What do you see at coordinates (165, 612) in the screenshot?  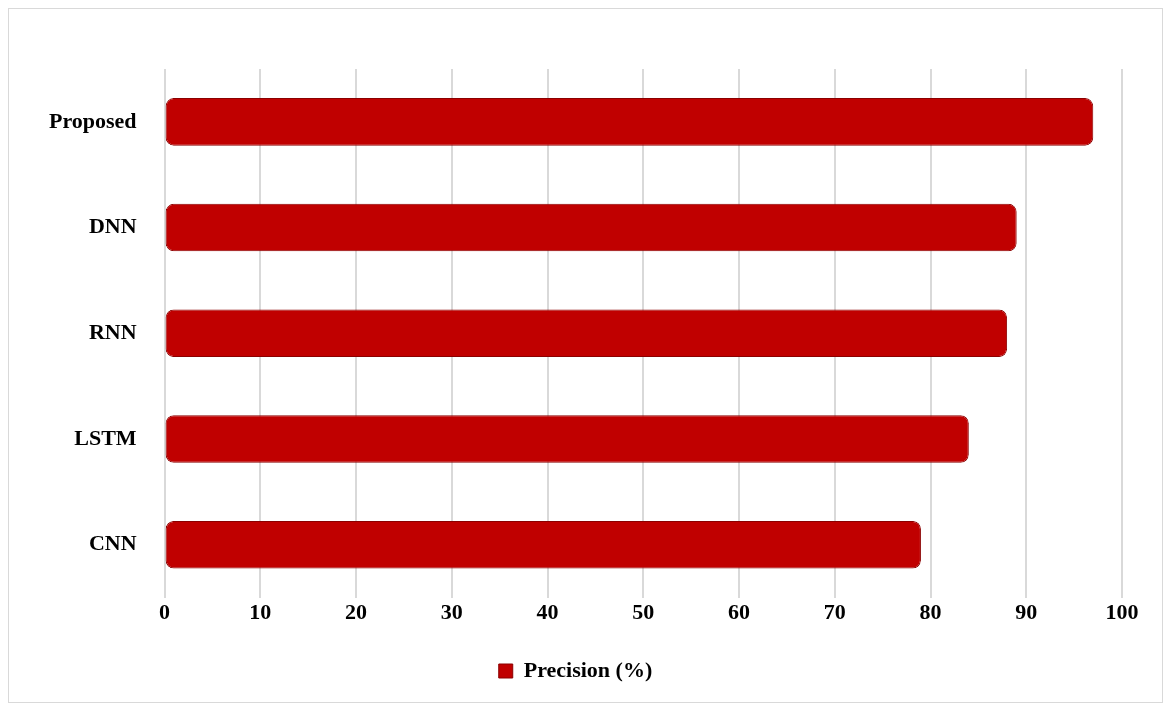 I see `x-tick-label: 0` at bounding box center [165, 612].